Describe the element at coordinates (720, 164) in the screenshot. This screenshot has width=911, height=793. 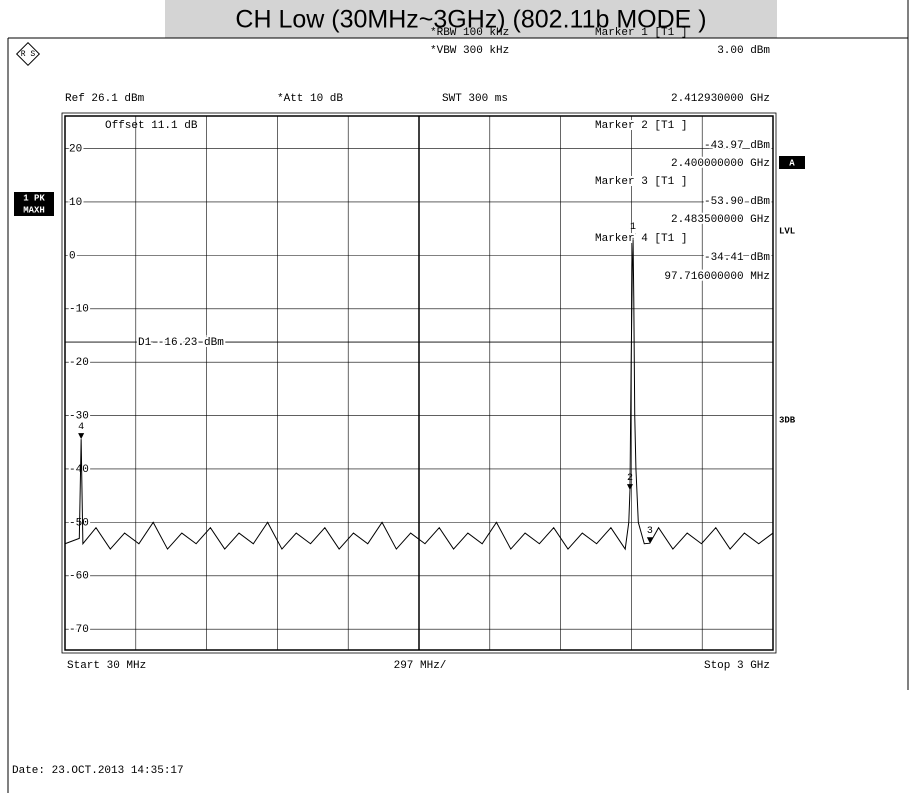
I see `marker-freq: 2.400000000 GHz` at that location.